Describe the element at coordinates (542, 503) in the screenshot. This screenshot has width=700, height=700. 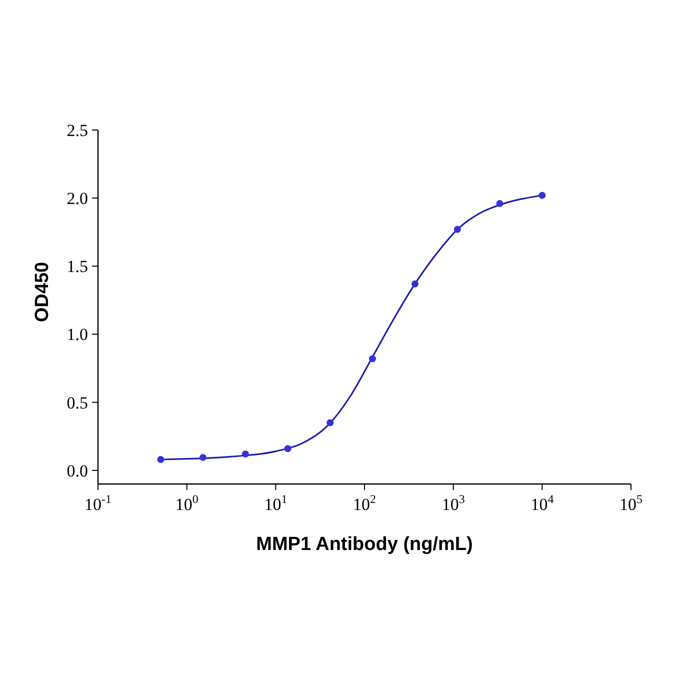
I see `x-tick-label: 10$^{4}$` at that location.